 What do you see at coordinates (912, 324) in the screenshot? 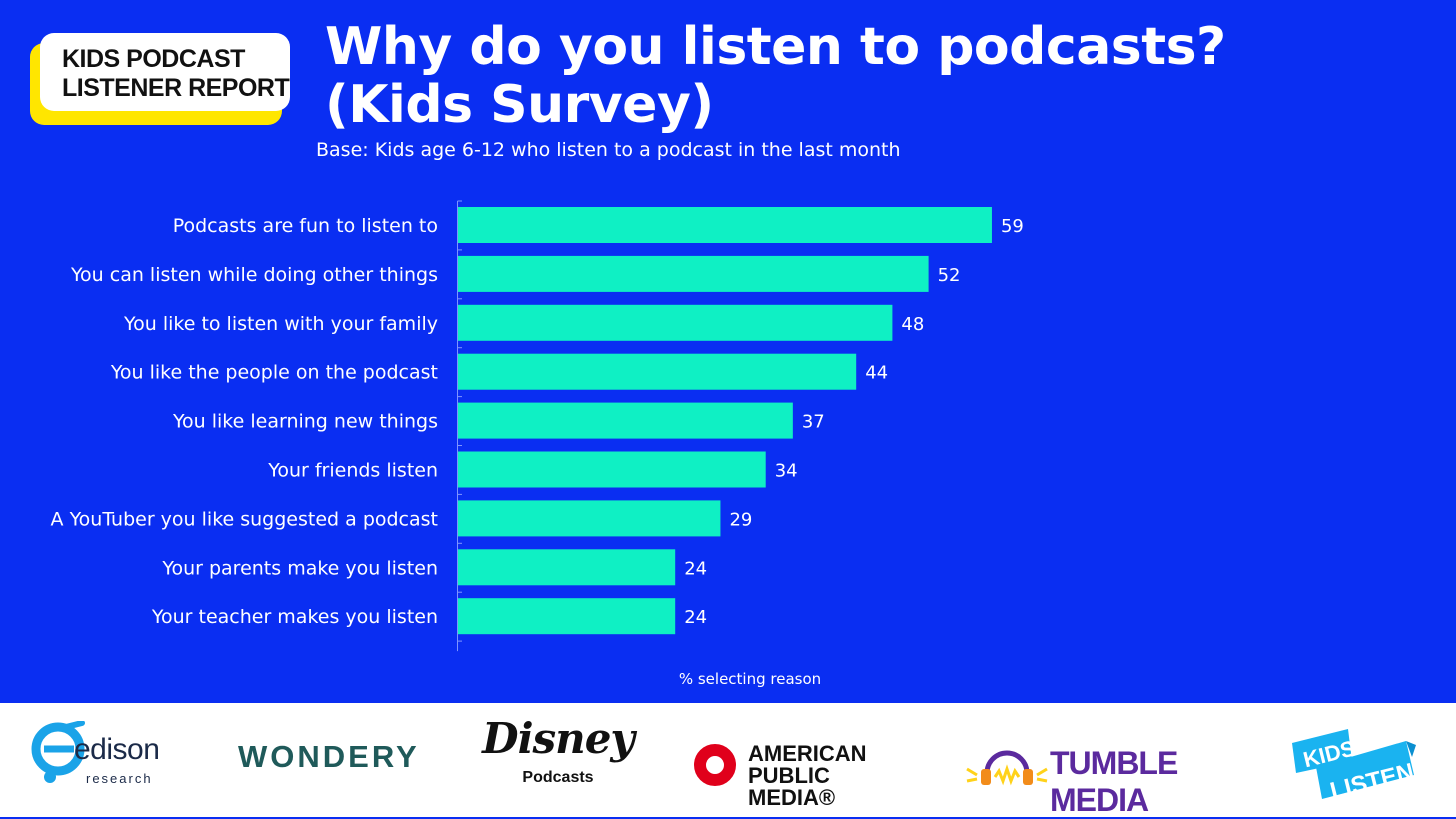
I see `data-label: 48` at bounding box center [912, 324].